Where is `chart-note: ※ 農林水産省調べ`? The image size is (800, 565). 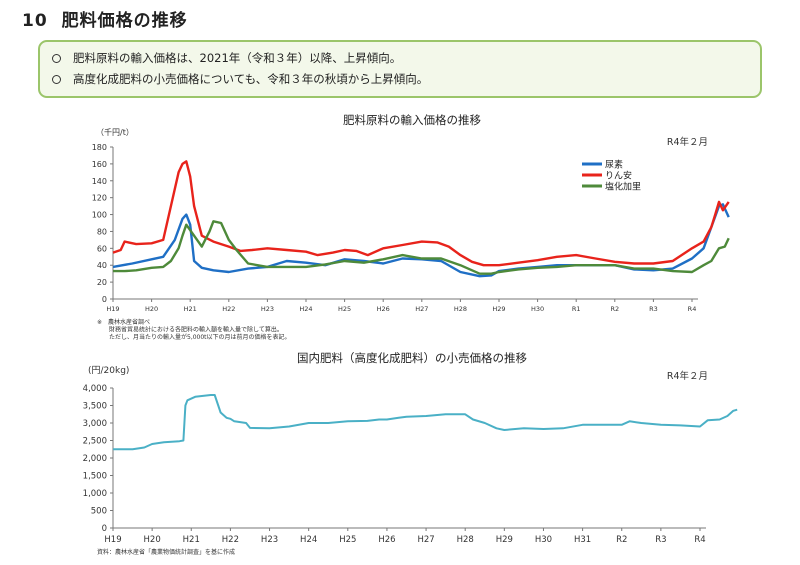
chart-note: ※ 農林水産省調べ is located at coordinates (123, 322).